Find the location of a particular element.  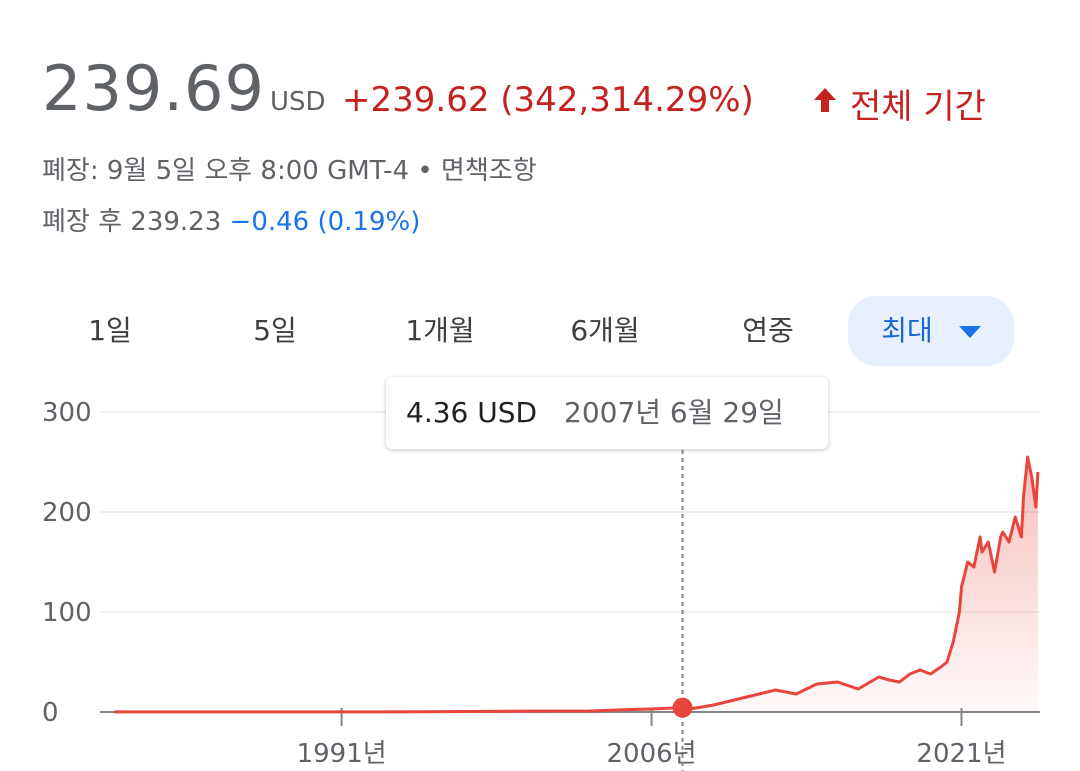

tab-max: 최대 is located at coordinates (931, 331).